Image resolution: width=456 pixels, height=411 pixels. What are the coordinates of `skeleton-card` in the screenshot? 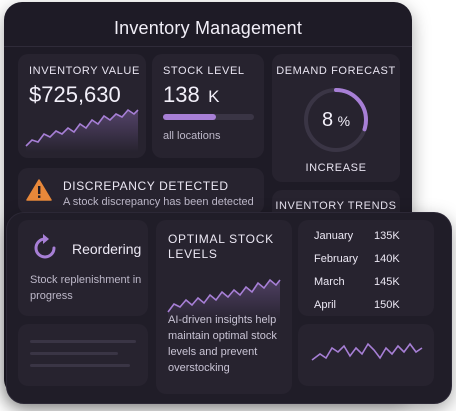 It's located at (83, 355).